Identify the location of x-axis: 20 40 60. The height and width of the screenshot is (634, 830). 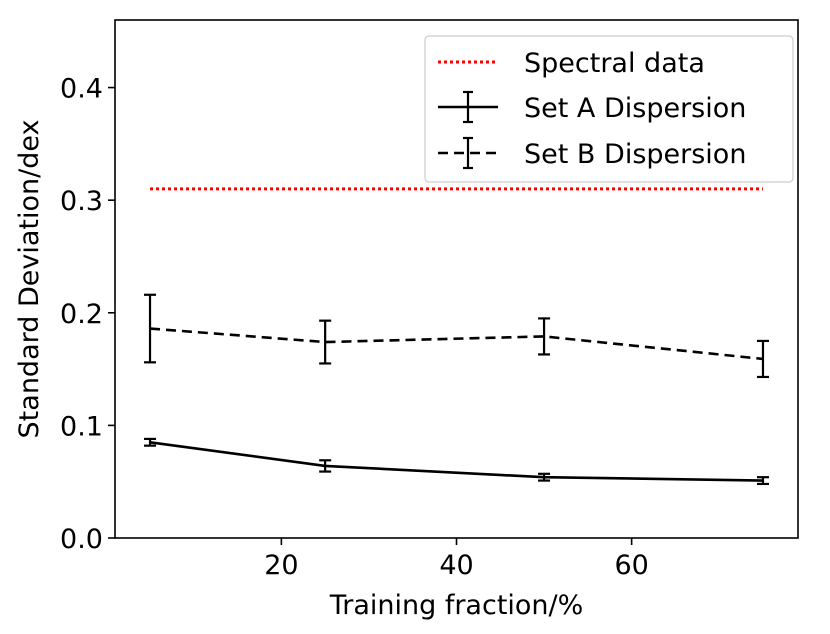
(456, 559).